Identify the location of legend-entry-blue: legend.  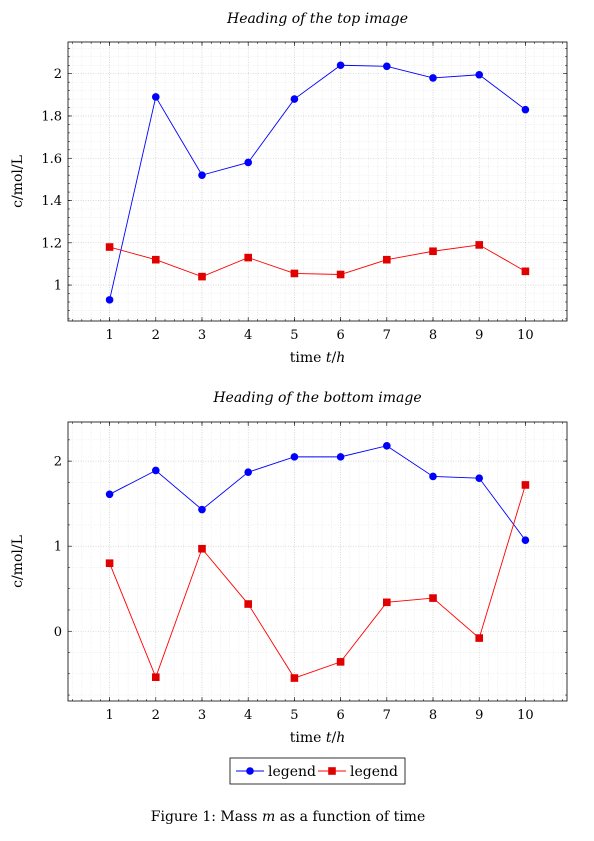
(276, 772).